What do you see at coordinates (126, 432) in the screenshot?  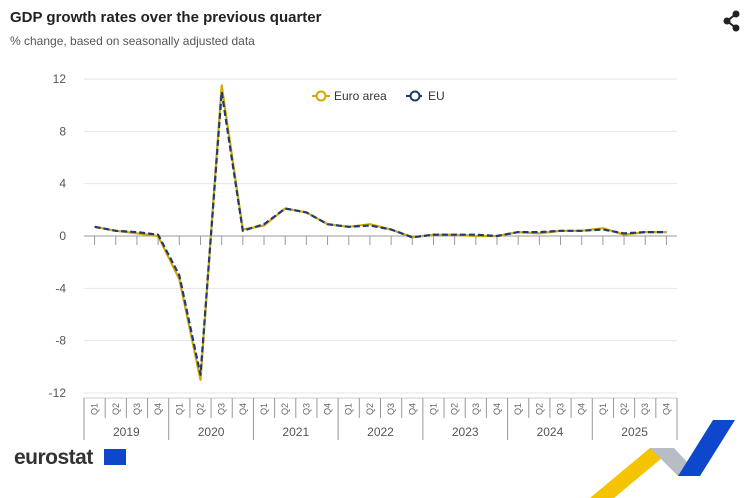 I see `year-label: 2019` at bounding box center [126, 432].